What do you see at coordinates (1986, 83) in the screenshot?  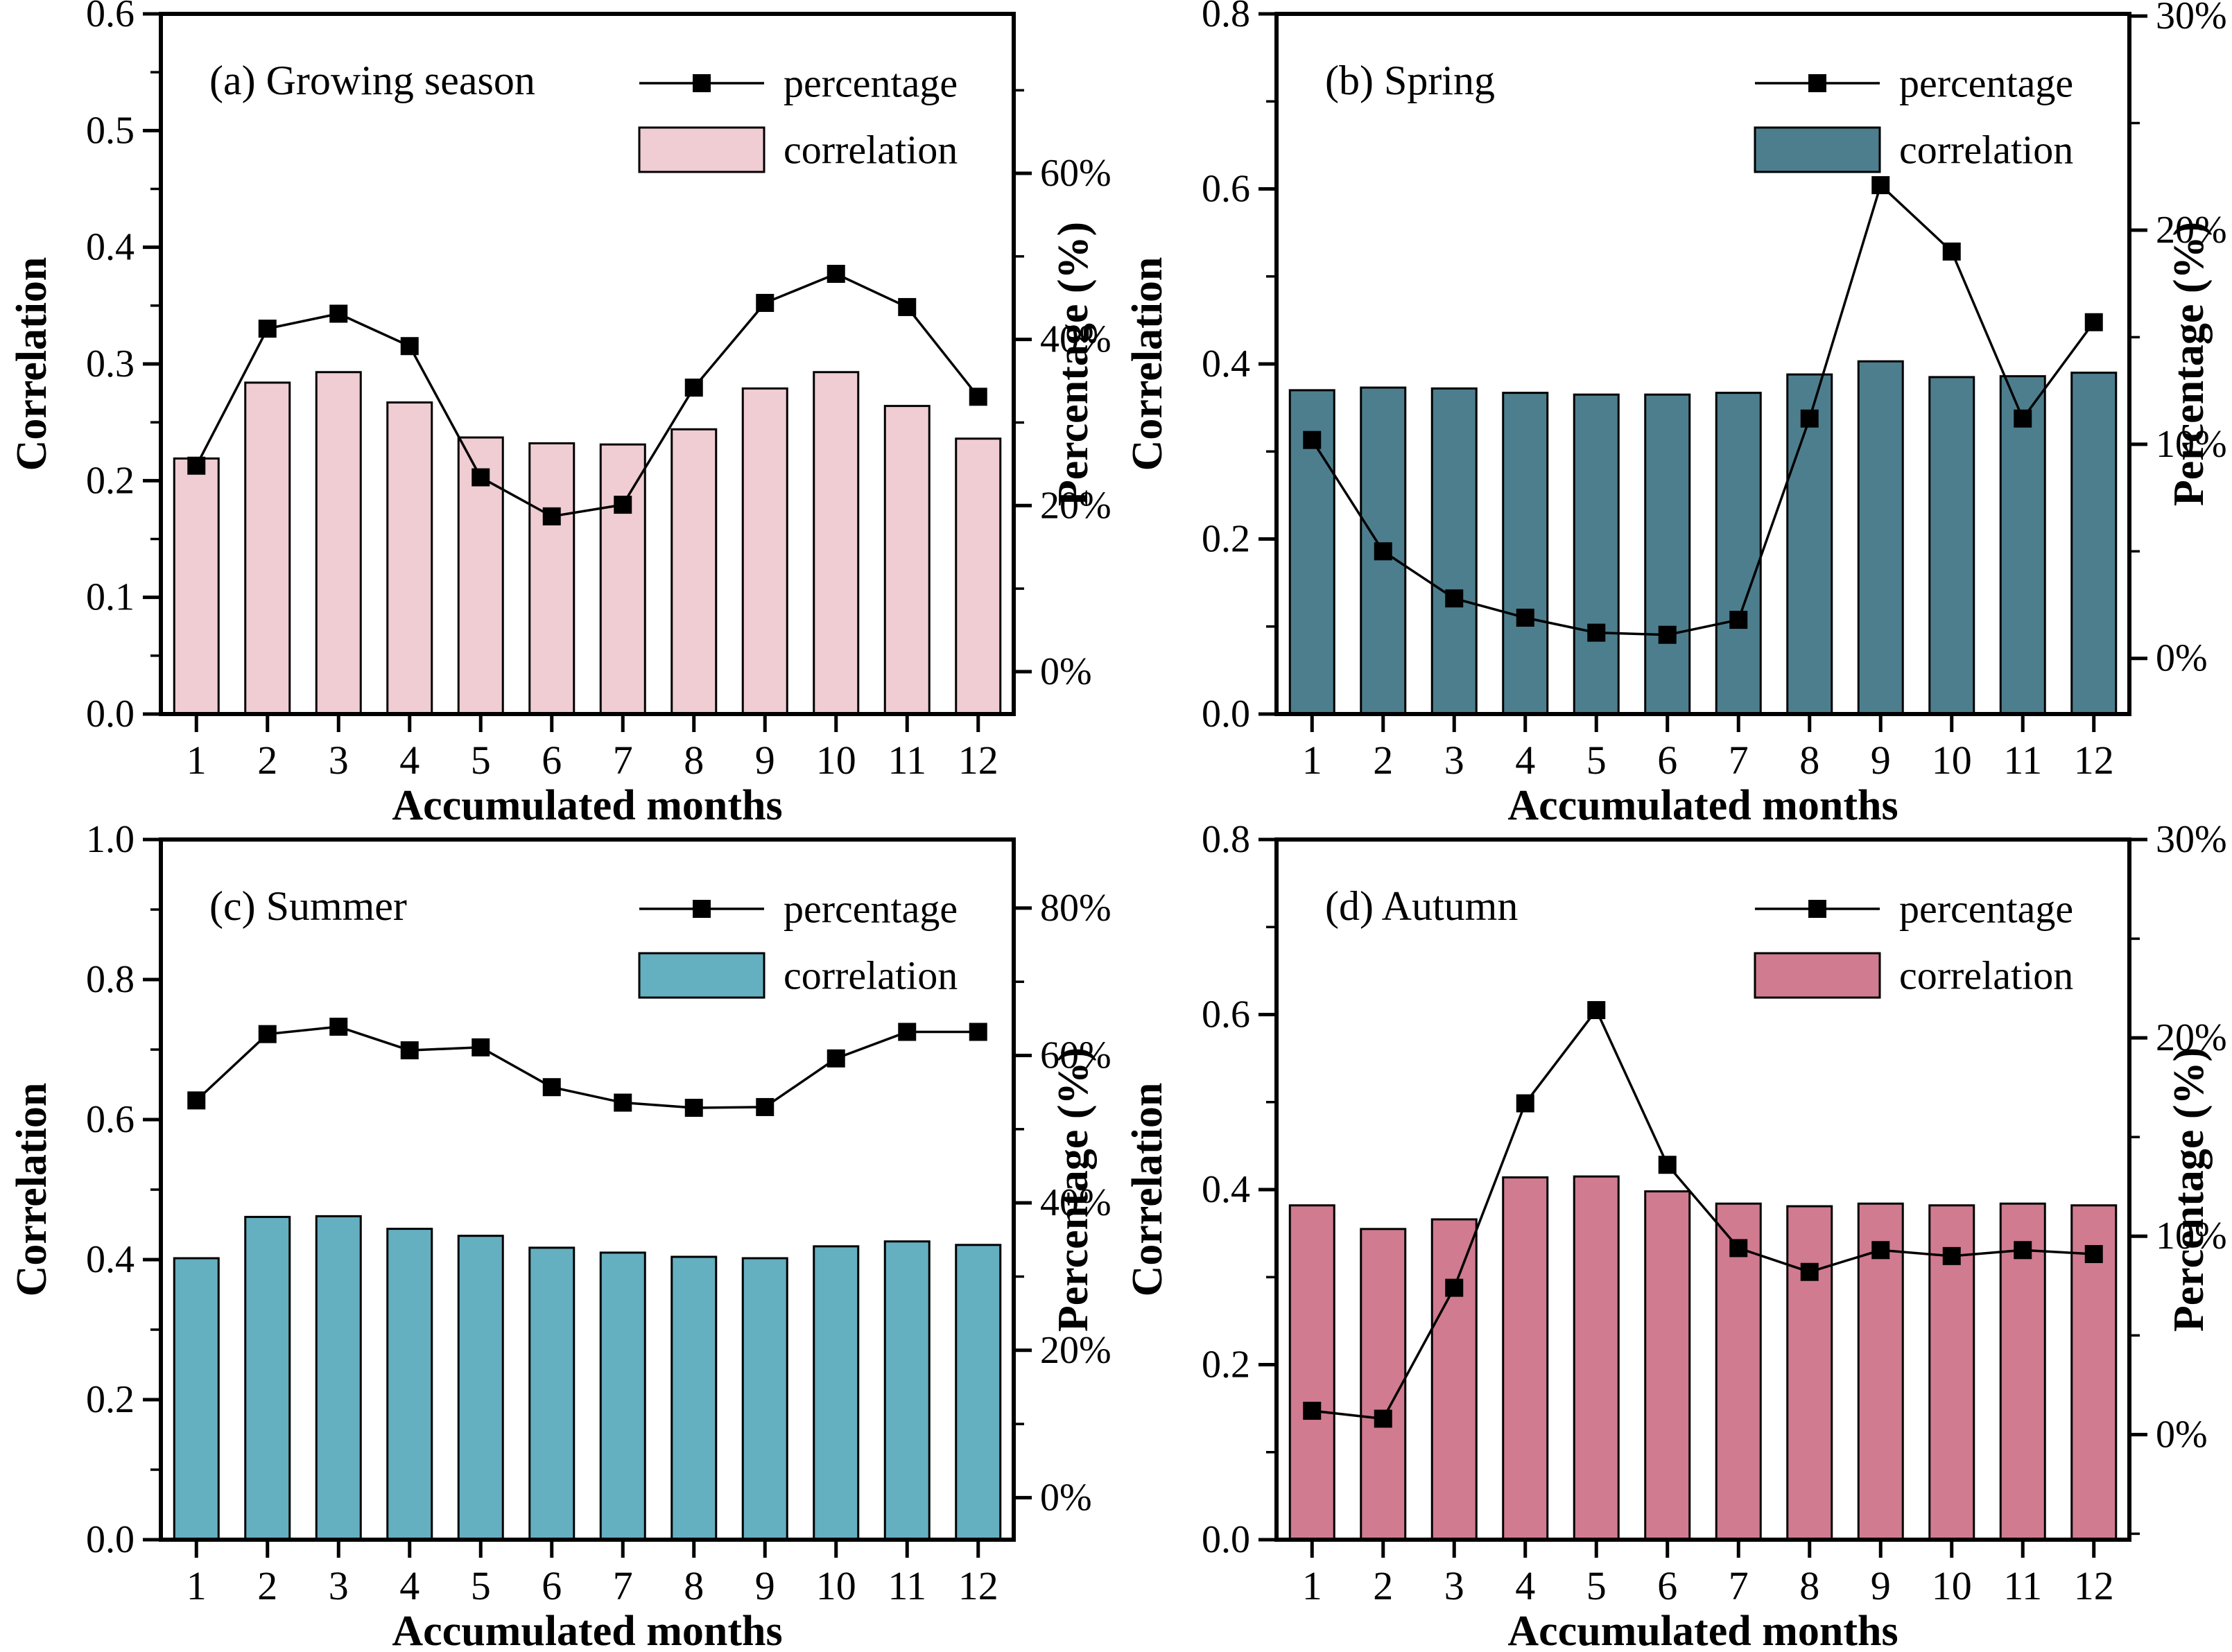 I see `legend-label-percentage: percentage` at bounding box center [1986, 83].